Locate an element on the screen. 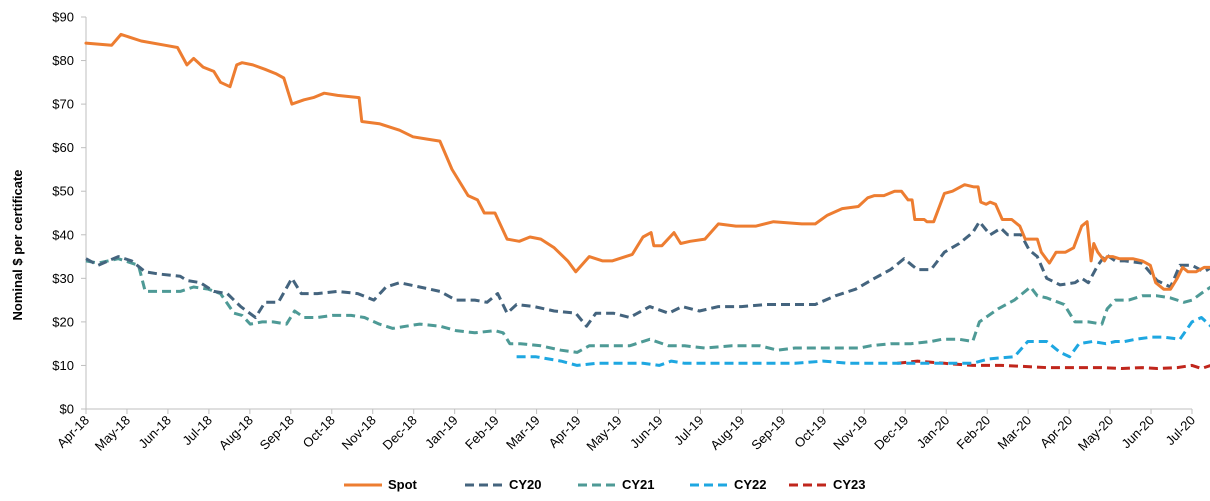 The height and width of the screenshot is (501, 1210). legend: Spot CY20 CY21 CY22 CY23 is located at coordinates (605, 484).